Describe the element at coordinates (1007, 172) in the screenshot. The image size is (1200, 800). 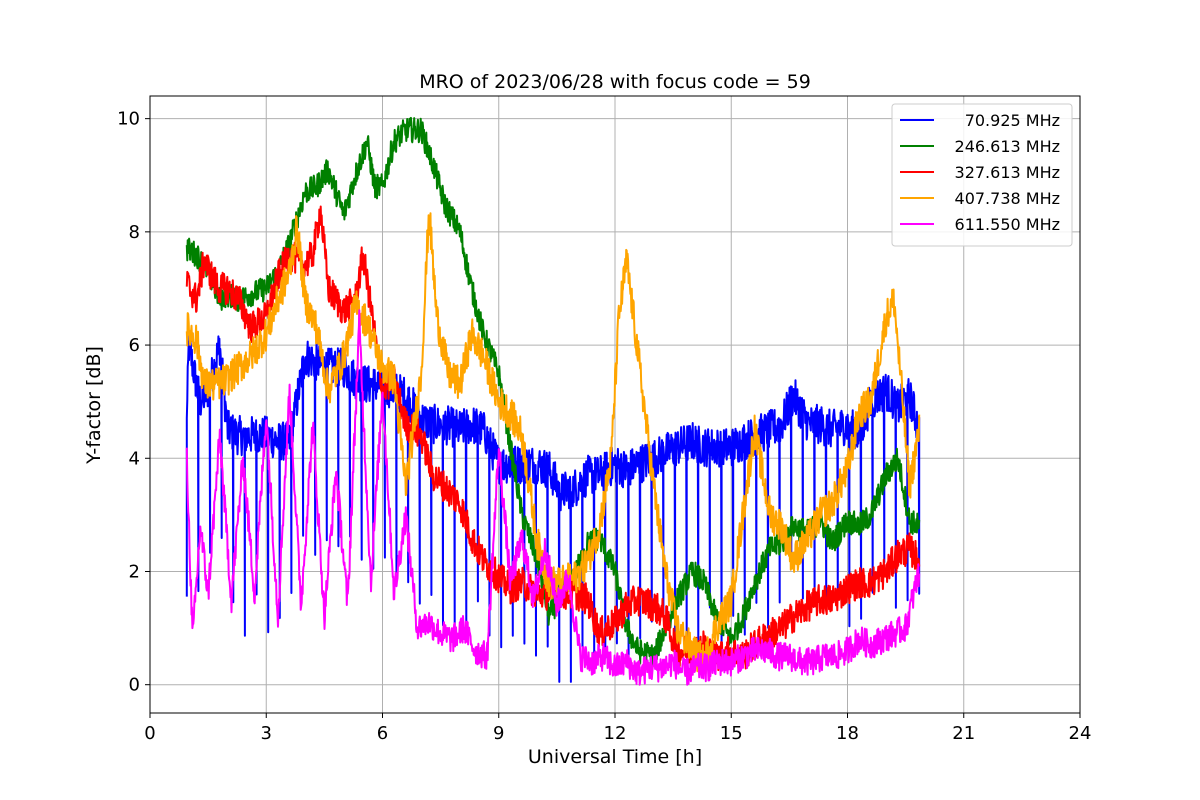
I see `legend-label: 327.613 MHz` at that location.